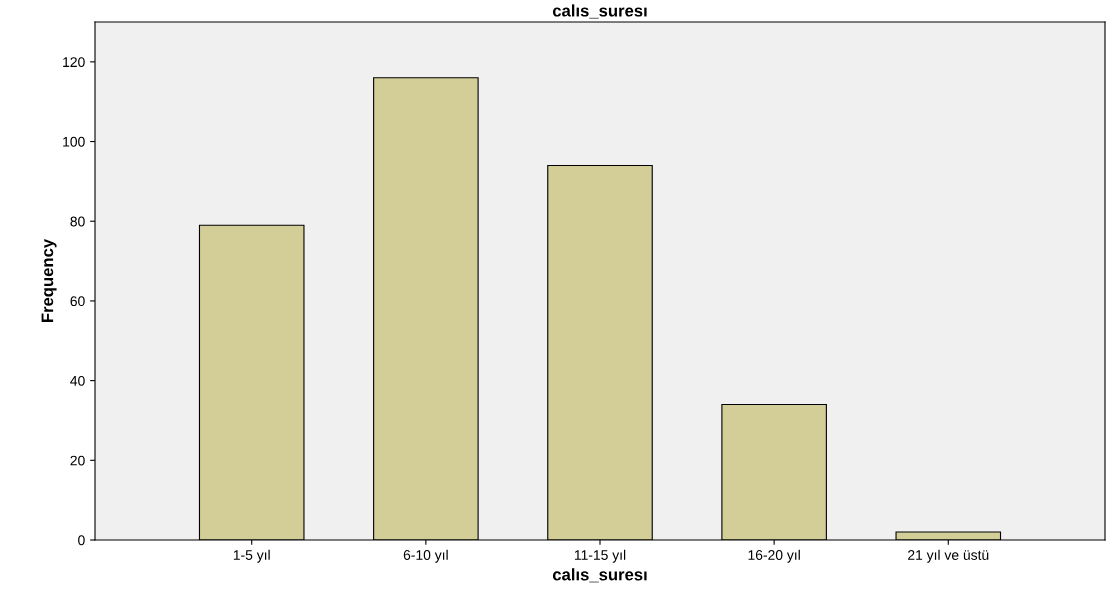 This screenshot has width=1113, height=603. What do you see at coordinates (74, 141) in the screenshot?
I see `y-tick-label: 100` at bounding box center [74, 141].